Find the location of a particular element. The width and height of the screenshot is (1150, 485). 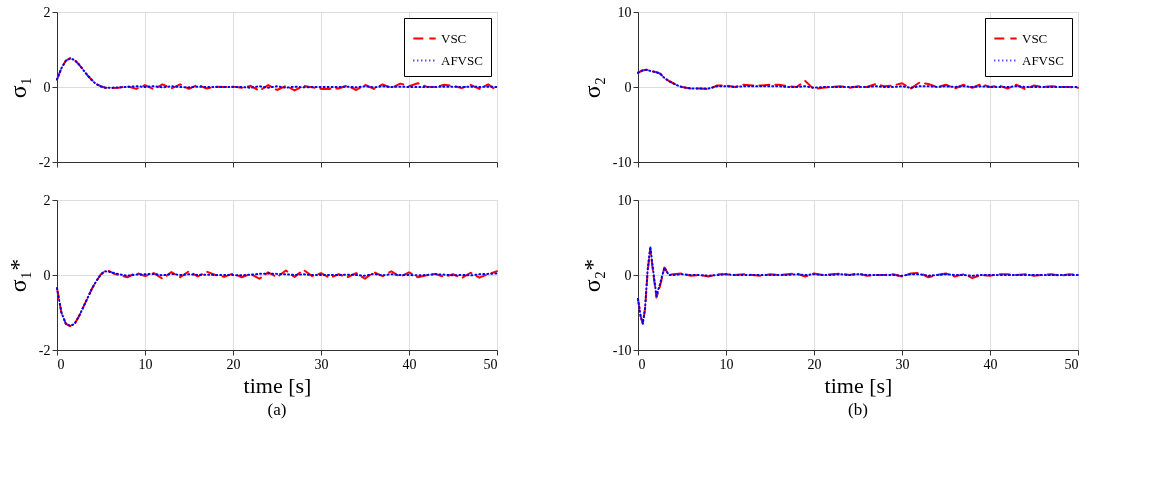

y-axis-title: σ₁* is located at coordinates (17, 275).